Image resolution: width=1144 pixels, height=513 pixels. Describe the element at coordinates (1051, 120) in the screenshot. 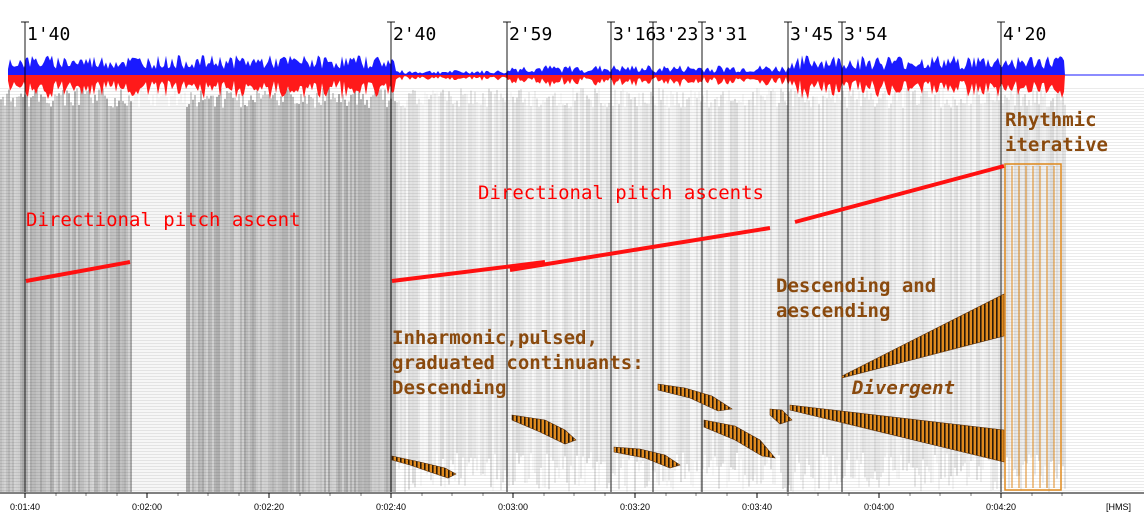

I see `annotation-rhythmic: Rhythmic` at that location.